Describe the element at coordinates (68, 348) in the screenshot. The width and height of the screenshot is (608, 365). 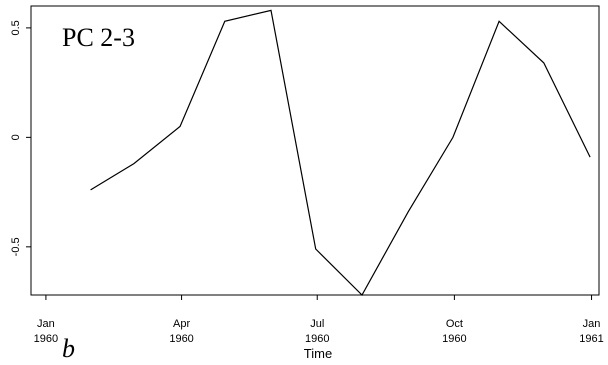
I see `panel-letter: b` at that location.